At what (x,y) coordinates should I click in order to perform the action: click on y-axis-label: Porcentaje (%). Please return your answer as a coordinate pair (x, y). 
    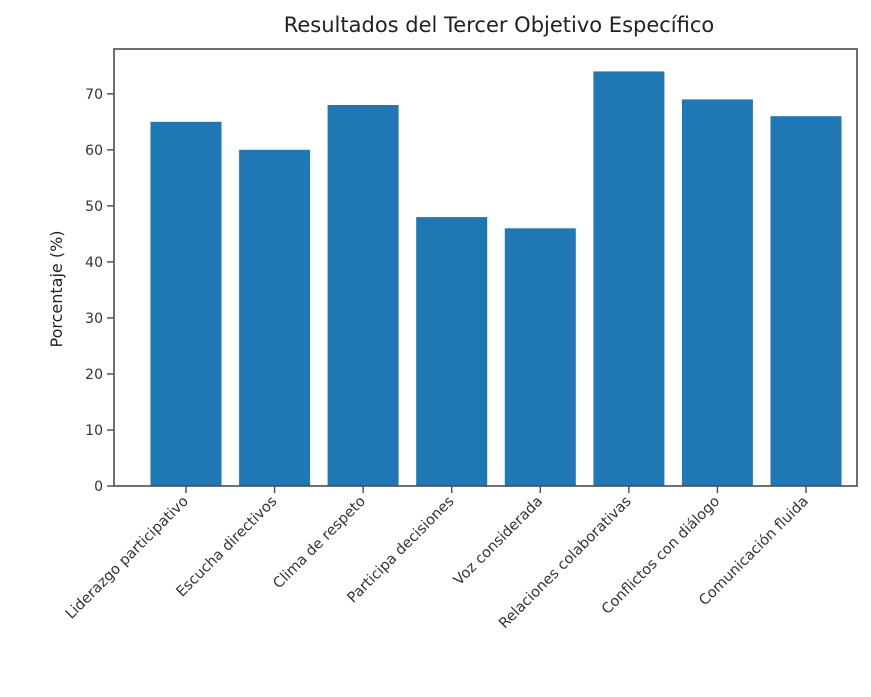
    Looking at the image, I should click on (56, 288).